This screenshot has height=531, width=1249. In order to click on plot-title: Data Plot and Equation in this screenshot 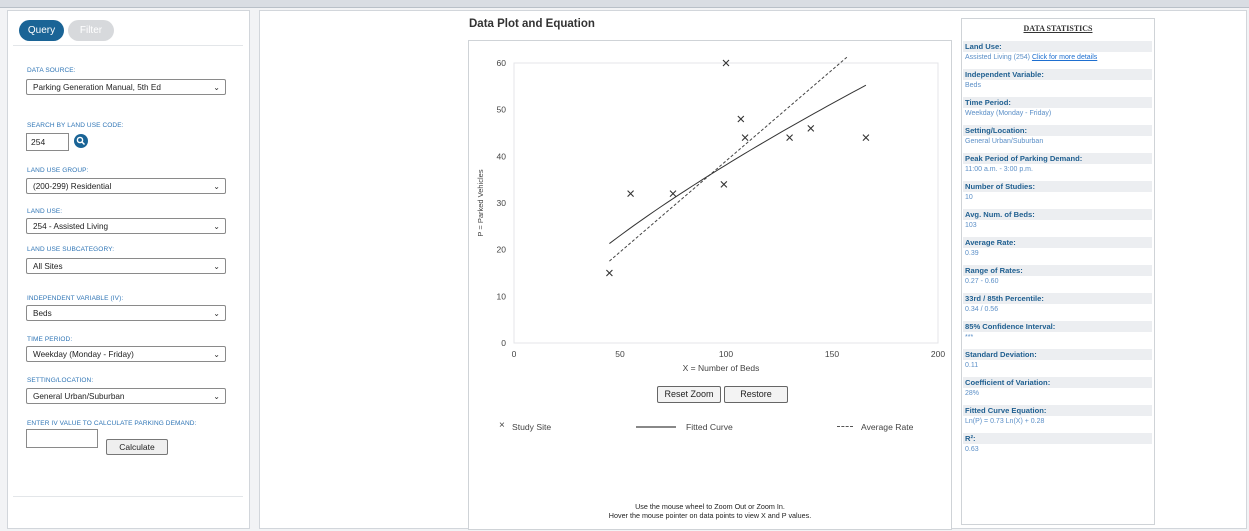, I will do `click(532, 24)`.